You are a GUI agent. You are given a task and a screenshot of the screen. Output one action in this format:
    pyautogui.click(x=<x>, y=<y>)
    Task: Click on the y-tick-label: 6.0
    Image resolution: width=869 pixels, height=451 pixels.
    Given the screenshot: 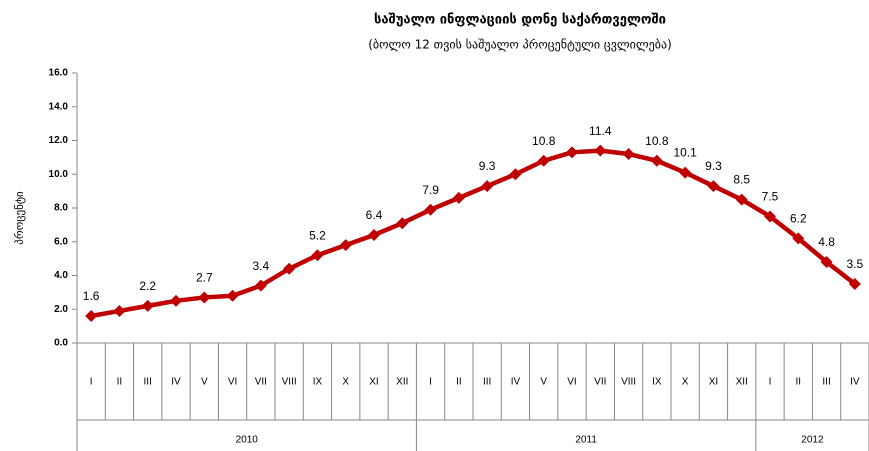 What is the action you would take?
    pyautogui.click(x=61, y=241)
    